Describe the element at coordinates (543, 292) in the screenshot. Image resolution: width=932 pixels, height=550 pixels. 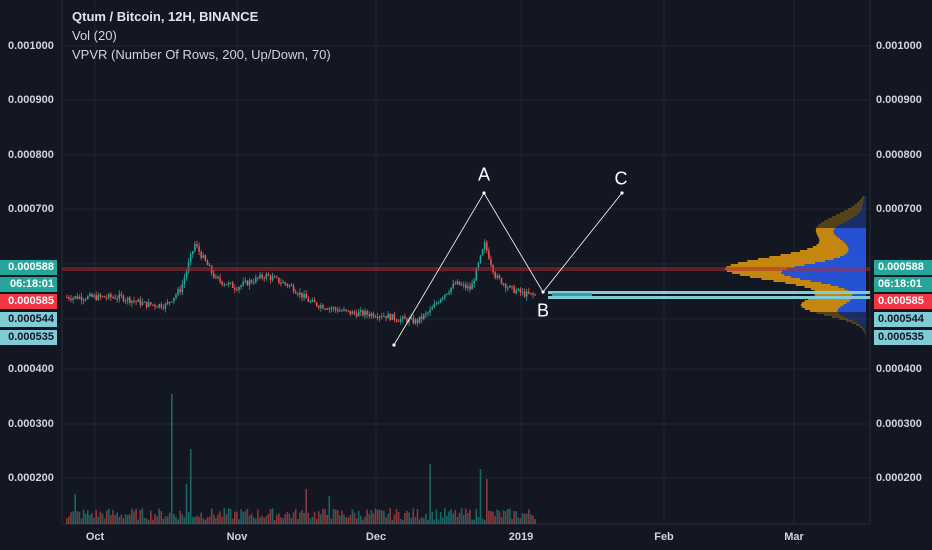
I see `pattern-point` at that location.